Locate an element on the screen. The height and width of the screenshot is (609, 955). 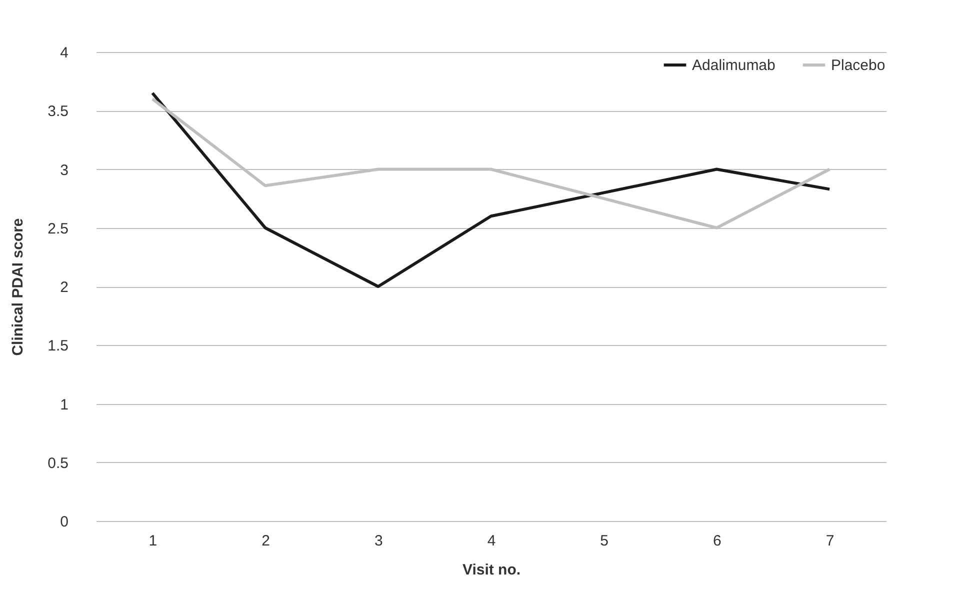
y-tick-label: 0.5 is located at coordinates (58, 463).